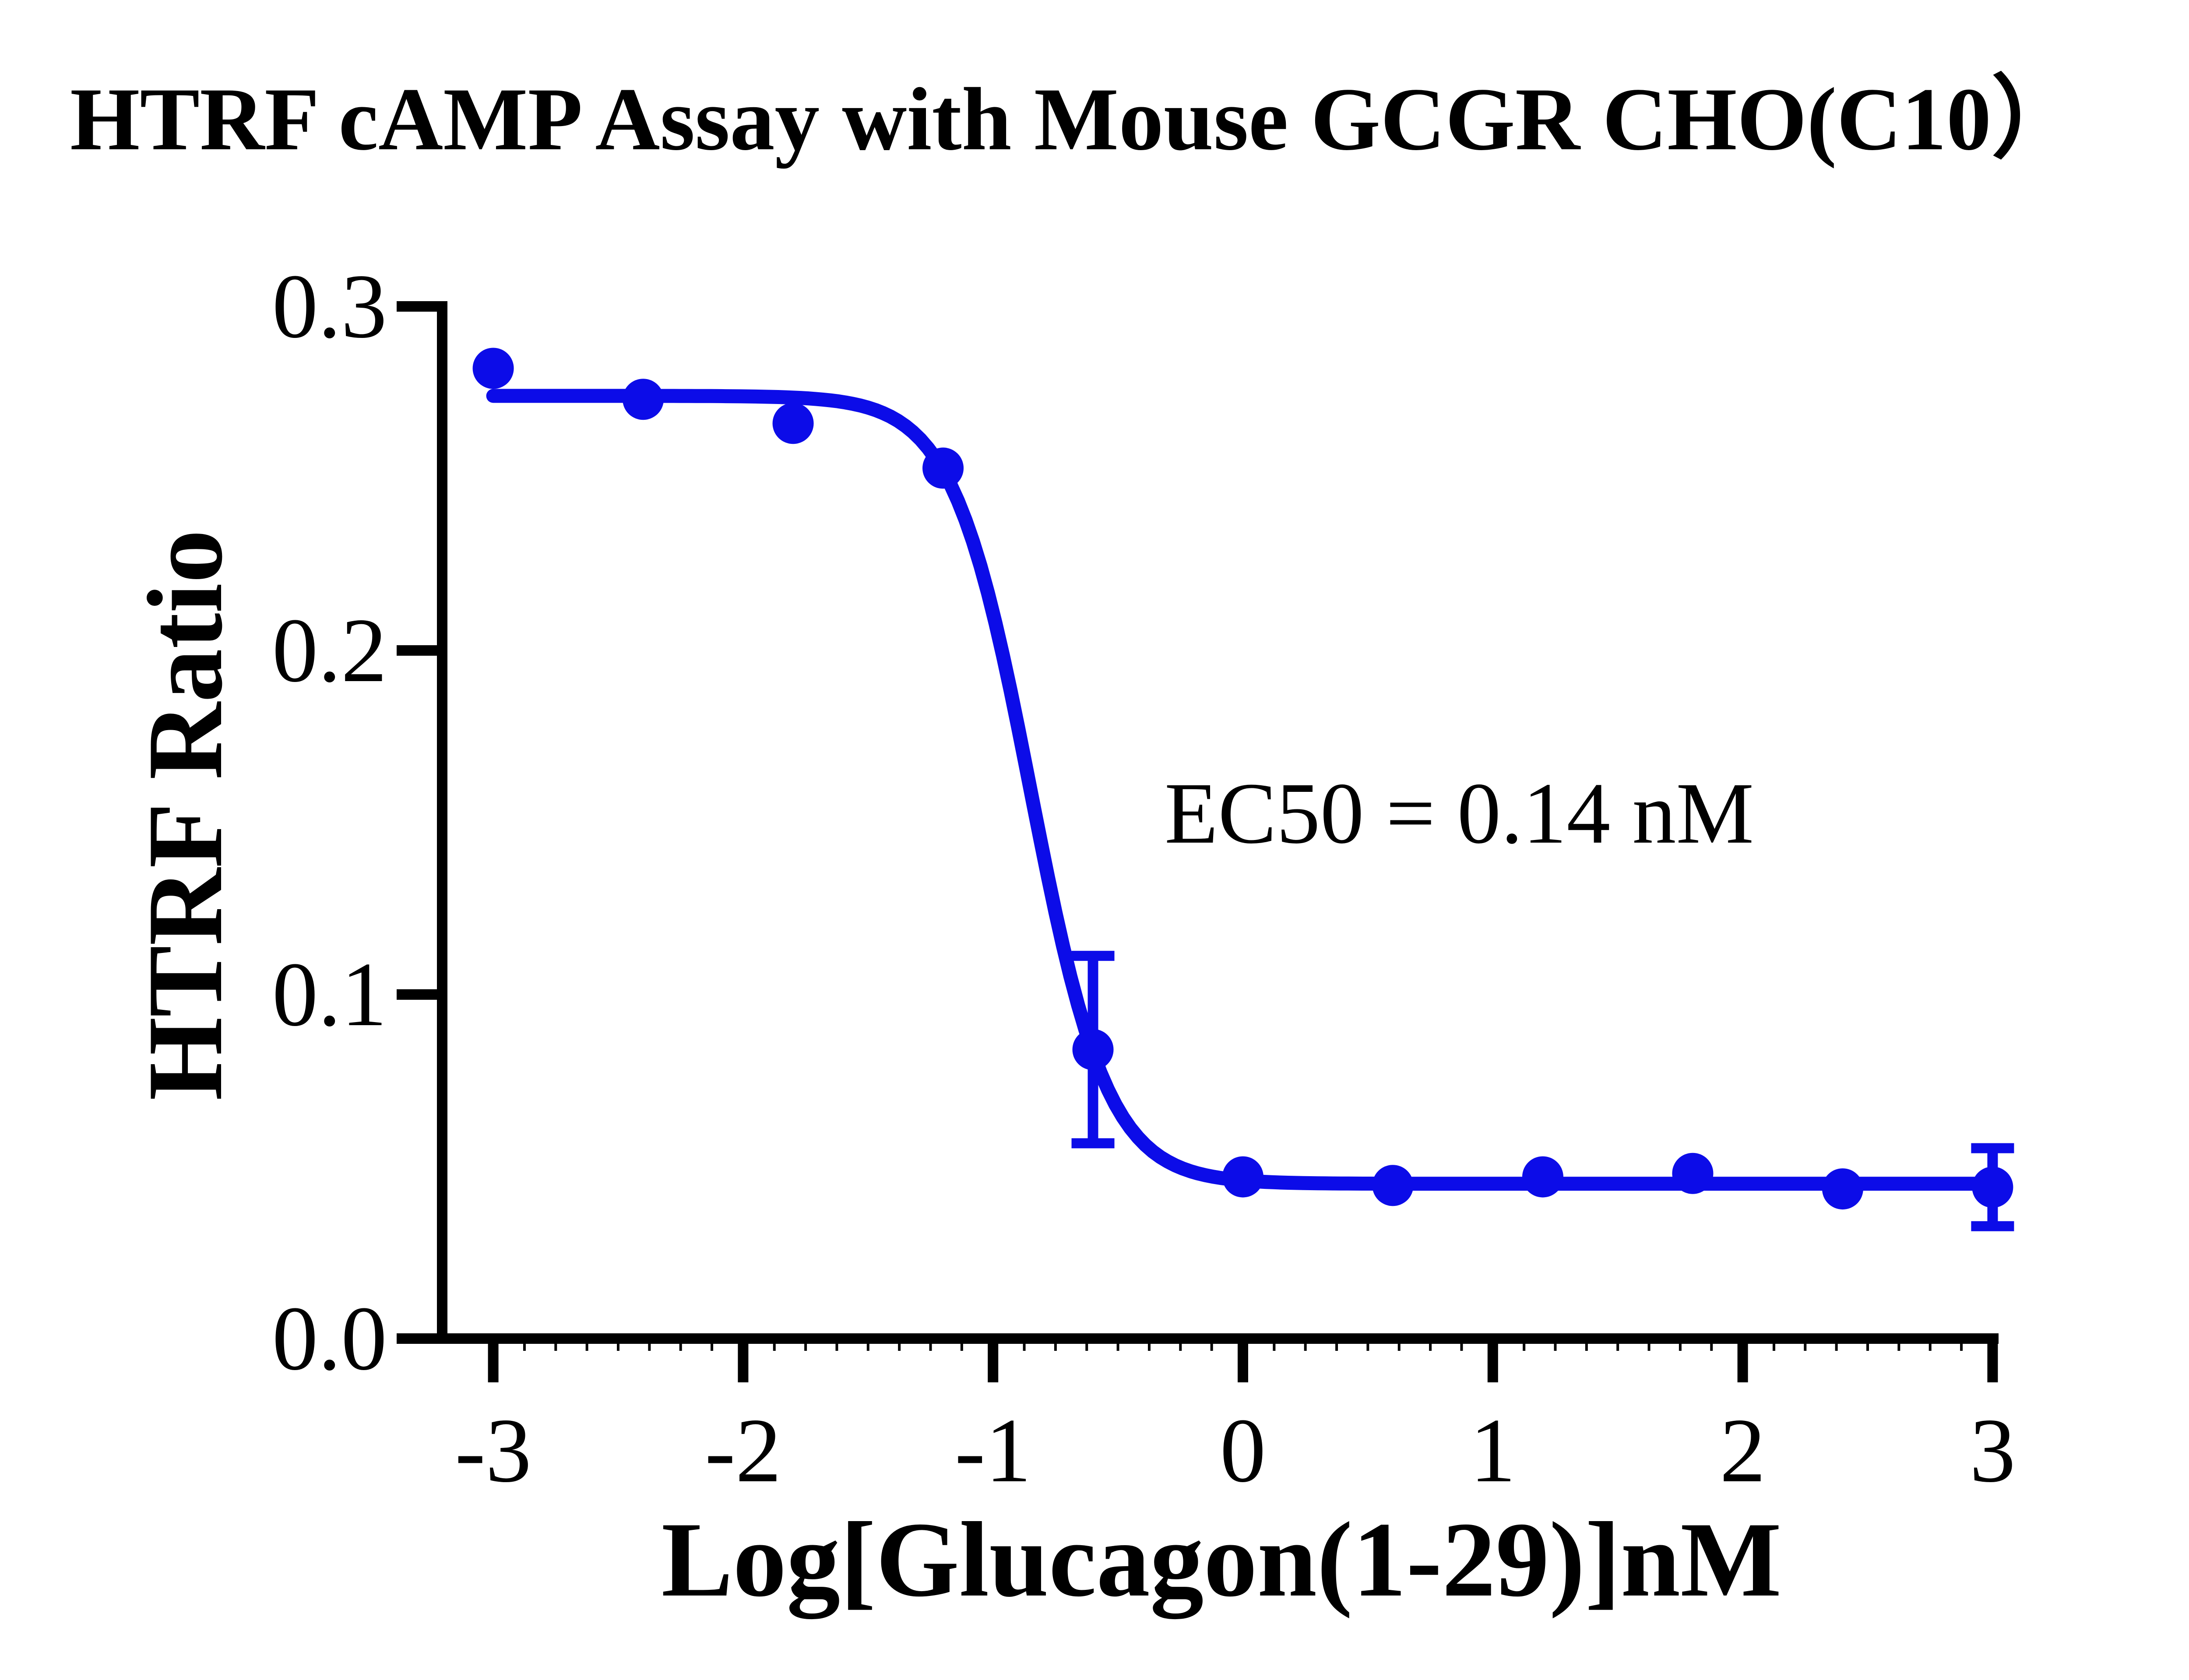  Describe the element at coordinates (1993, 1450) in the screenshot. I see `x-tick-label: 3` at that location.